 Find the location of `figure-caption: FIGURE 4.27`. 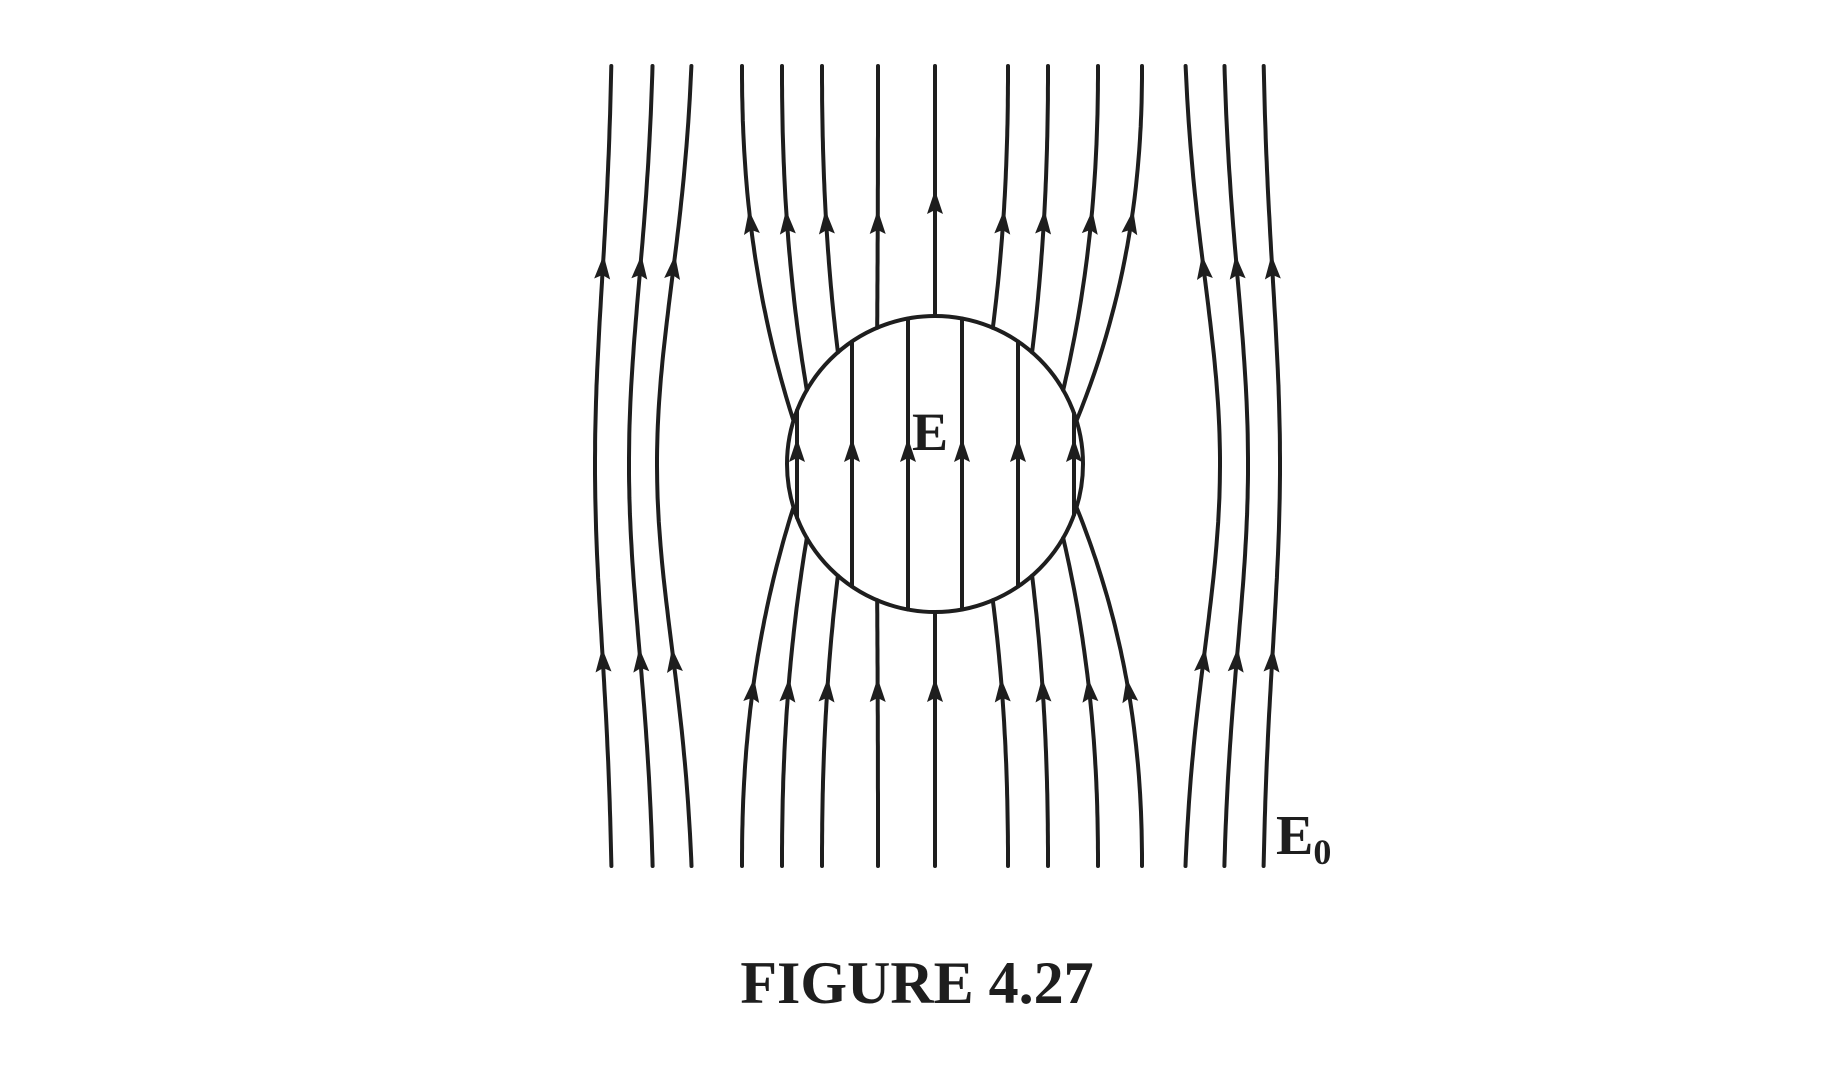

figure-caption: FIGURE 4.27 is located at coordinates (917, 983).